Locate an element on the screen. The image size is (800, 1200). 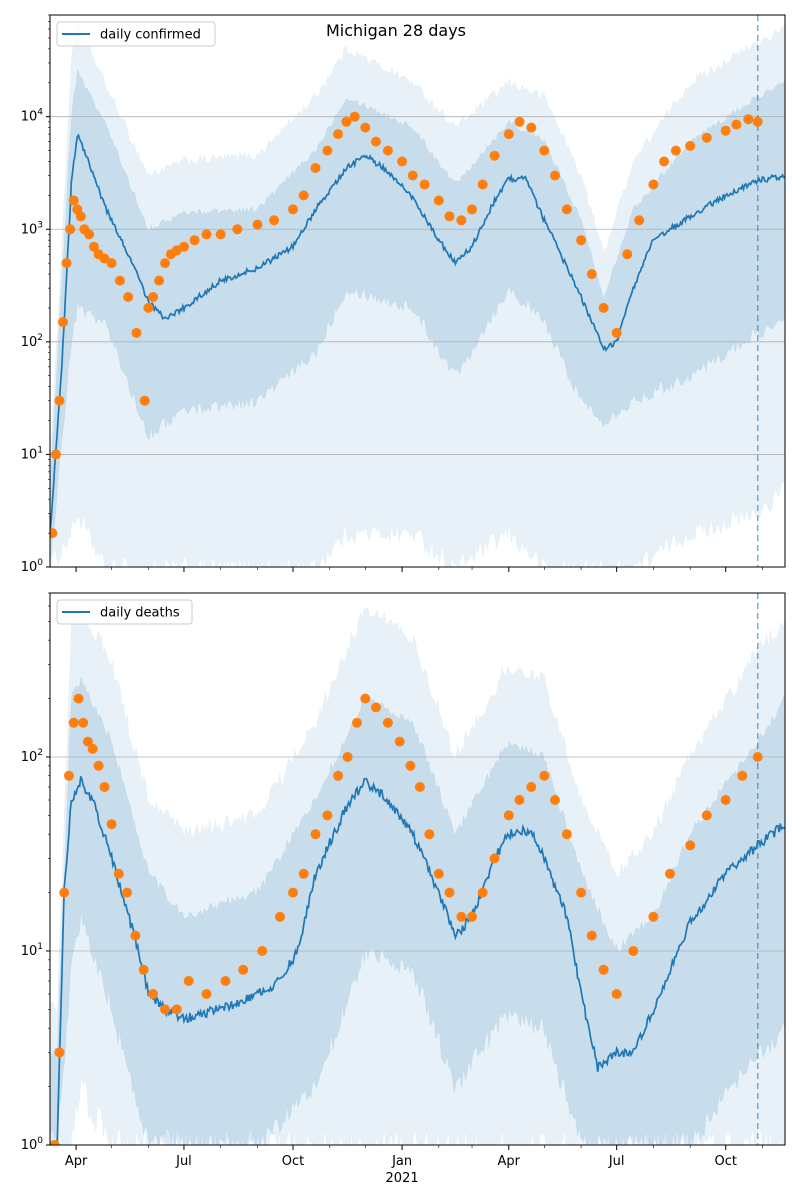
legend: daily deaths is located at coordinates (124, 612).